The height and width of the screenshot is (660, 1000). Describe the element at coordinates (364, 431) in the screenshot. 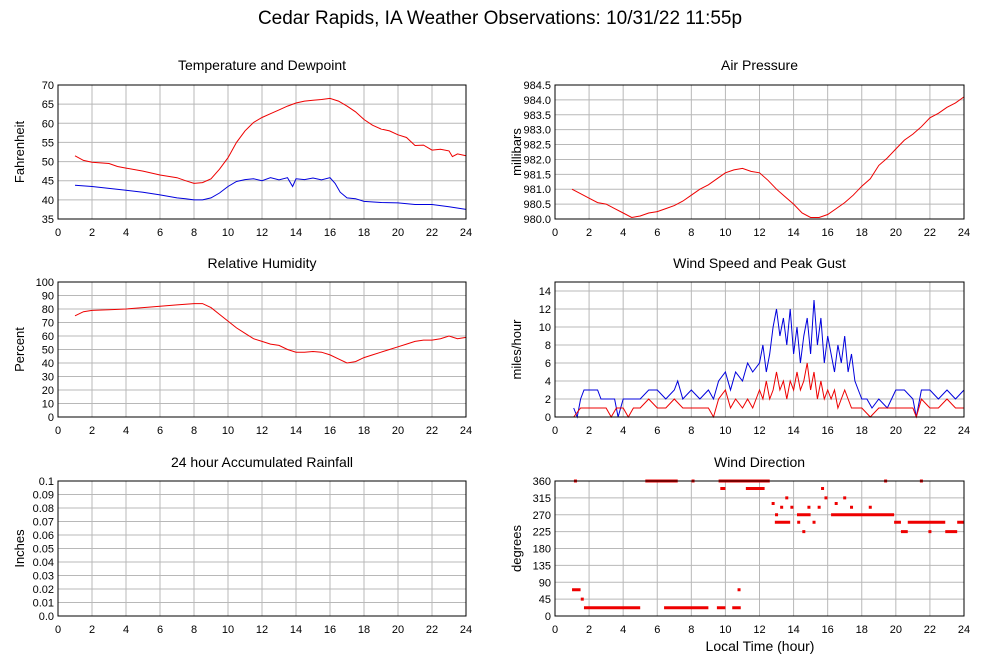

I see `humidity-xtick: 18` at that location.